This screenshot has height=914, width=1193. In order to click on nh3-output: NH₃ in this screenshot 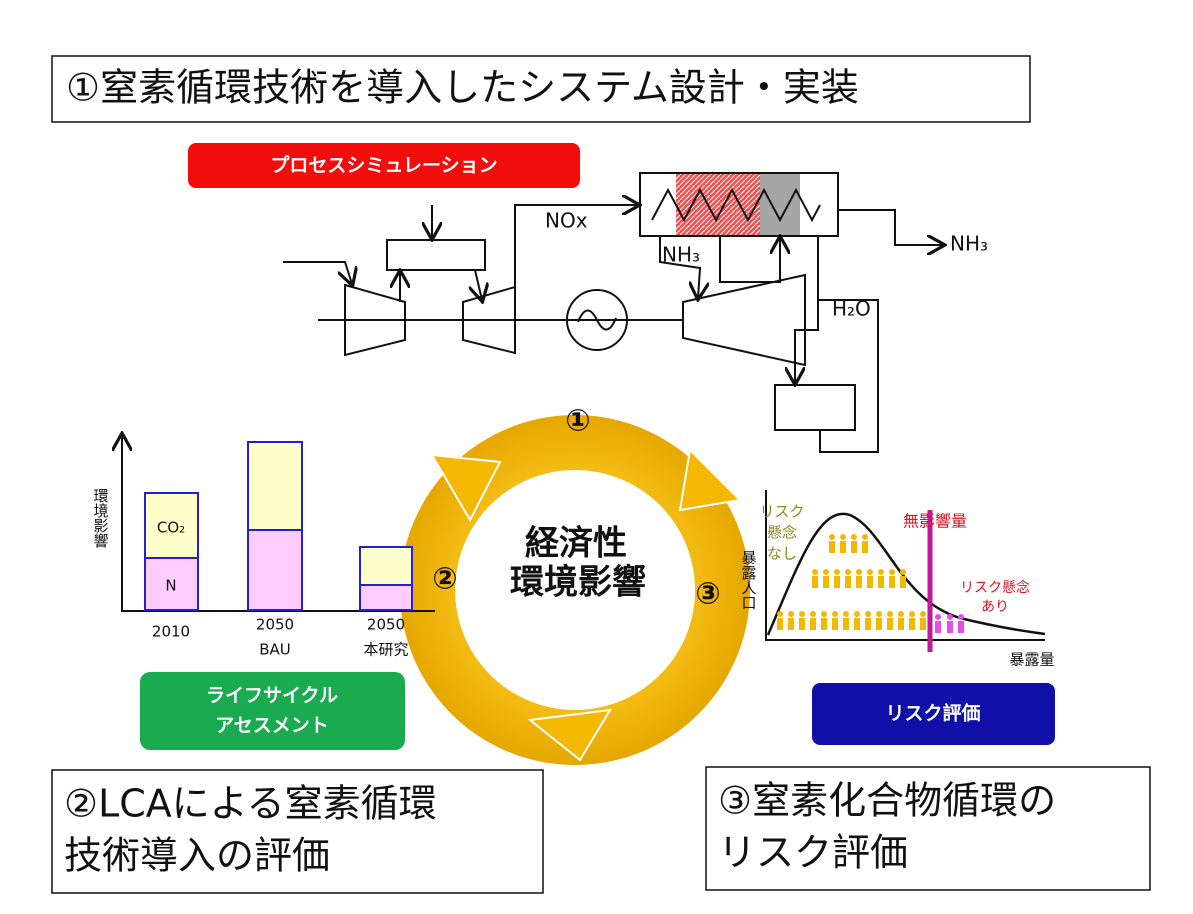, I will do `click(969, 244)`.